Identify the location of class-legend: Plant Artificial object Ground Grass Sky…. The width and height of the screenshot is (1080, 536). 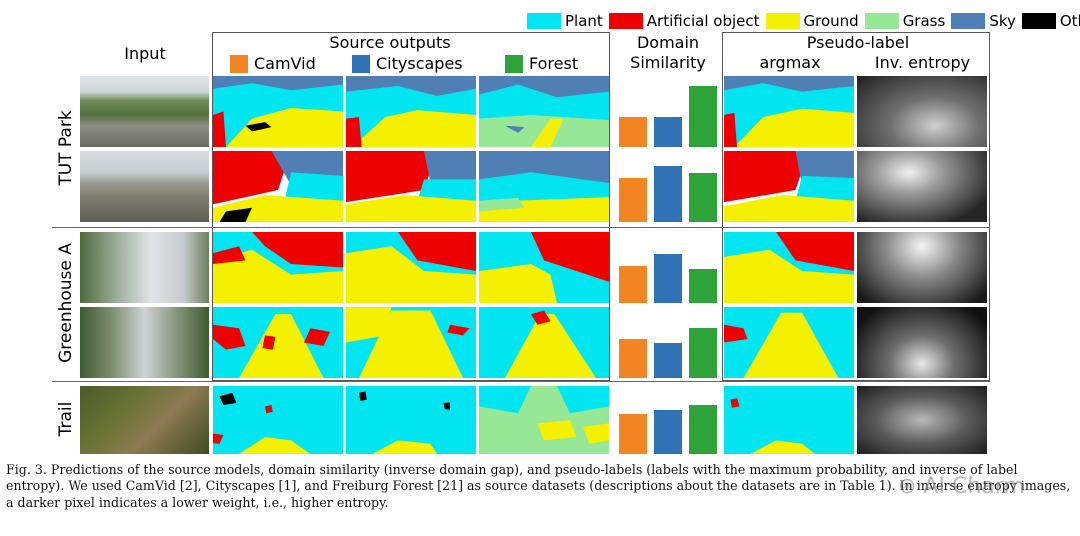
(803, 21).